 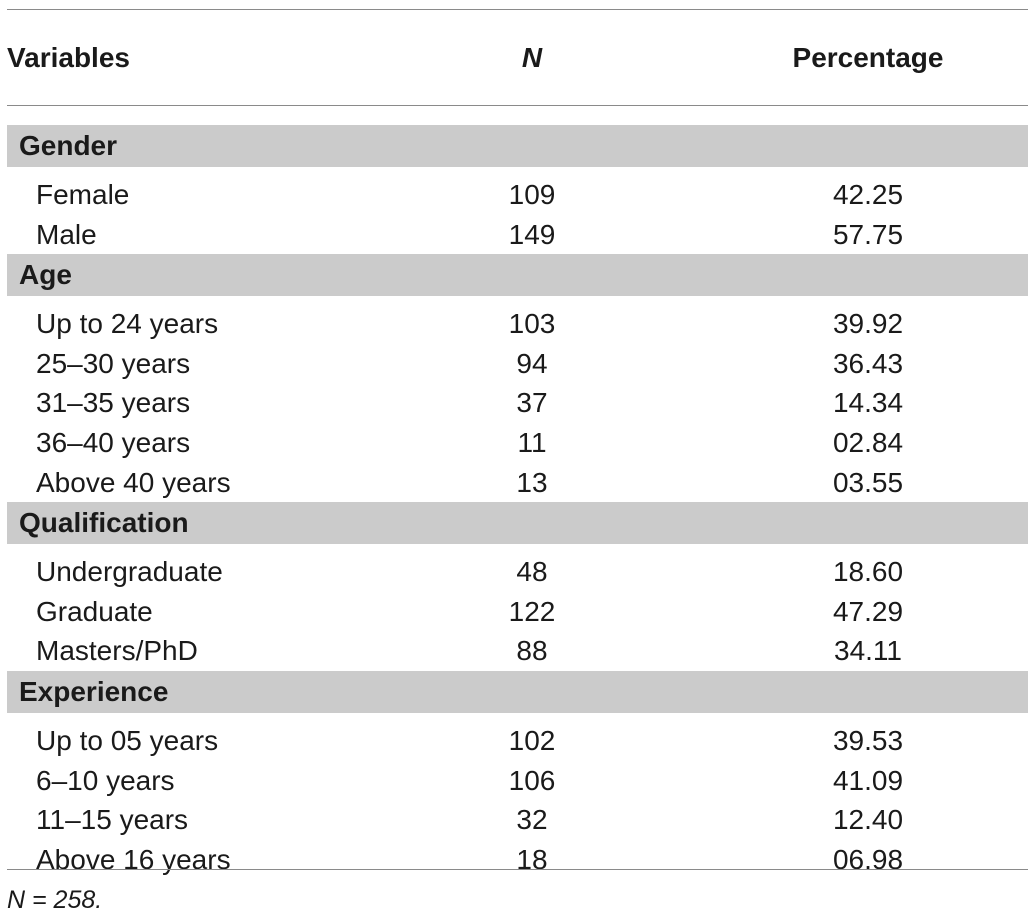 What do you see at coordinates (532, 482) in the screenshot?
I see `row-n-value: 13` at bounding box center [532, 482].